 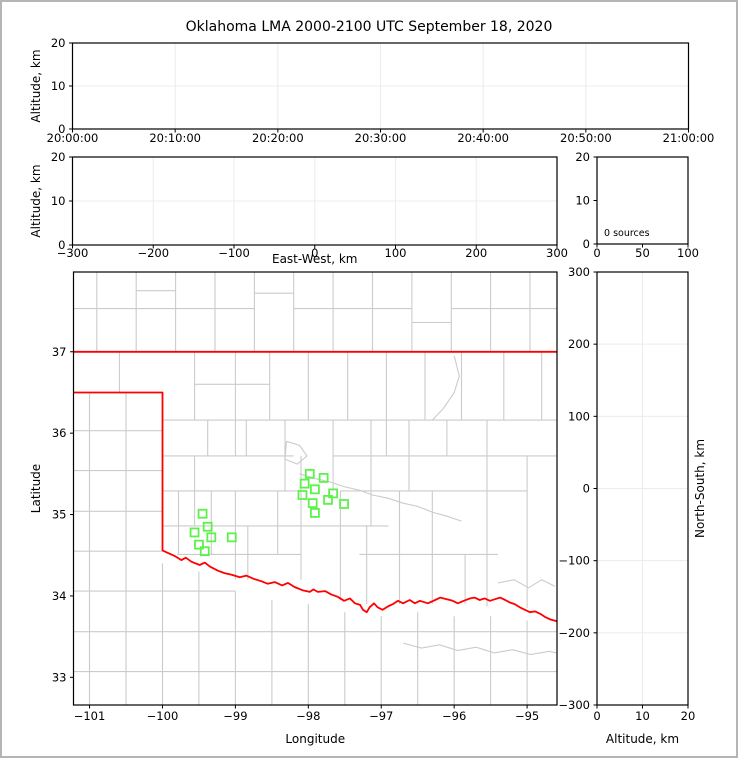 What do you see at coordinates (59, 433) in the screenshot?
I see `y-tick-label: 36` at bounding box center [59, 433].